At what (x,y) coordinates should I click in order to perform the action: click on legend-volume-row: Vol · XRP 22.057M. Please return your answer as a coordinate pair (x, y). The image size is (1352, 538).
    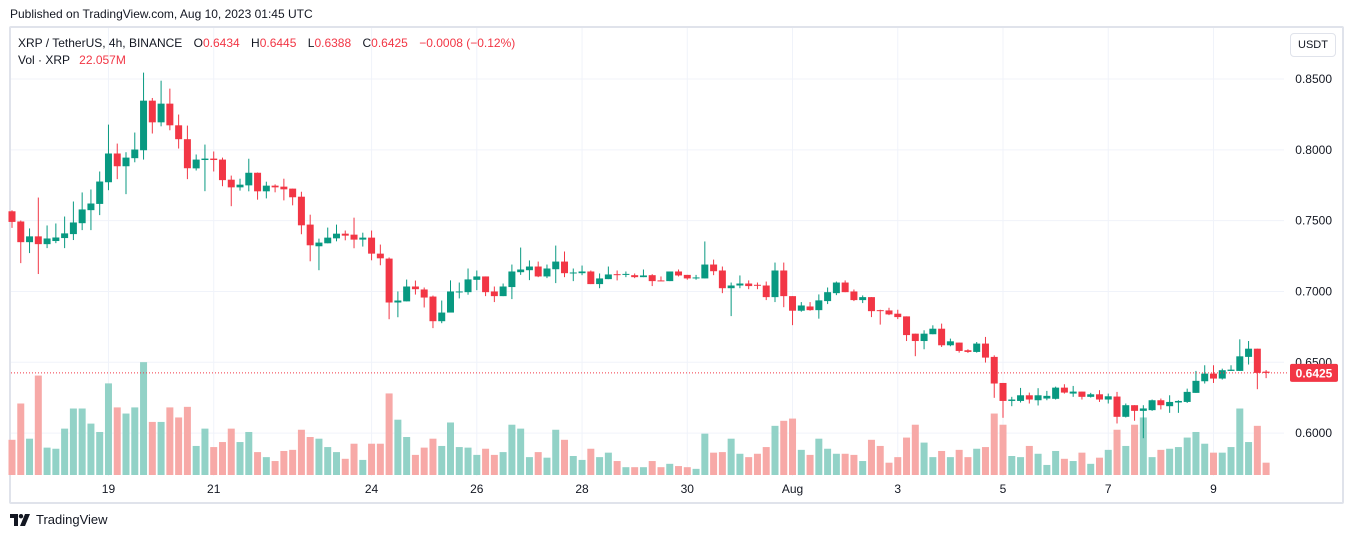
    Looking at the image, I should click on (266, 60).